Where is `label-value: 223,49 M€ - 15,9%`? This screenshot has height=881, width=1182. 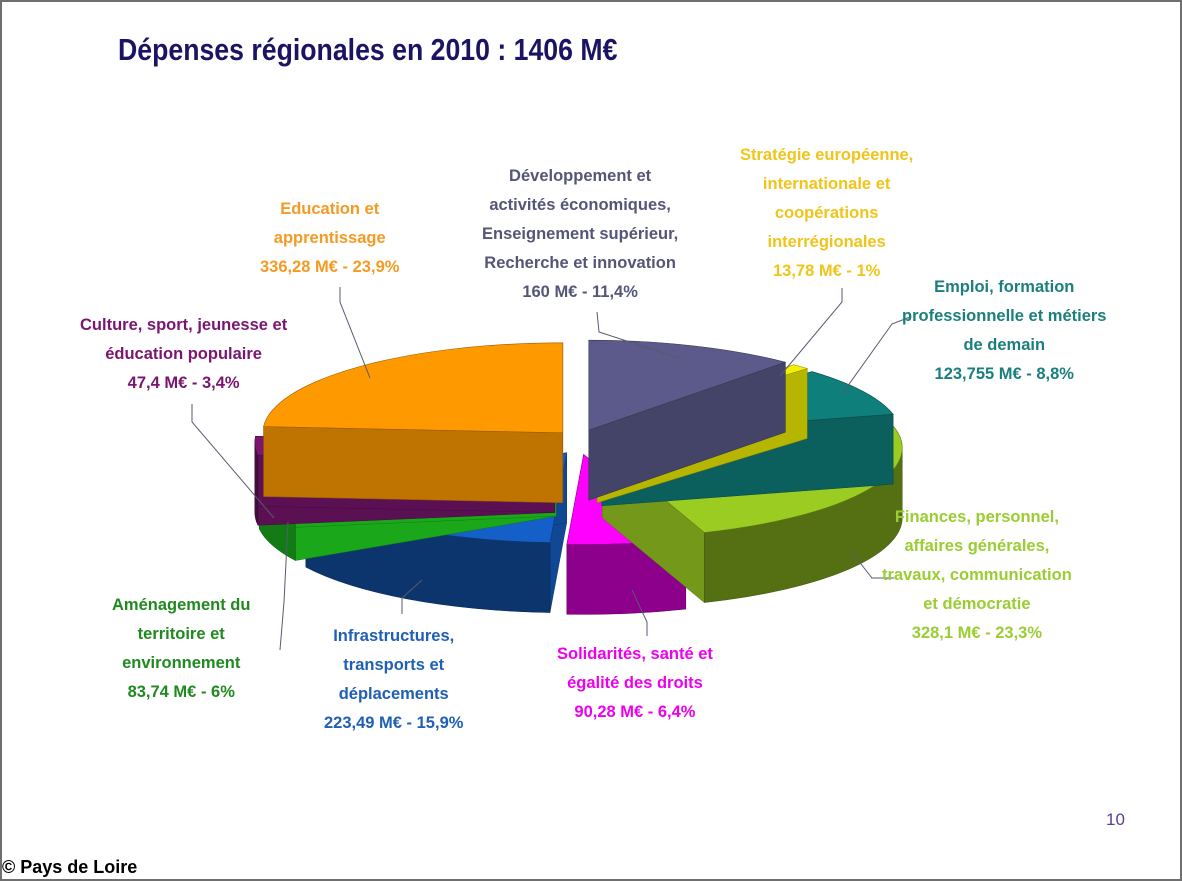 label-value: 223,49 M€ - 15,9% is located at coordinates (394, 723).